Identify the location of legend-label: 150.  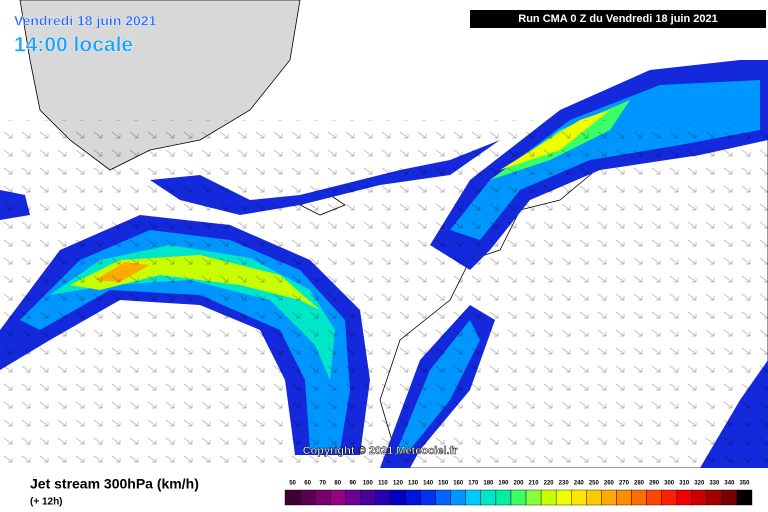
(443, 484).